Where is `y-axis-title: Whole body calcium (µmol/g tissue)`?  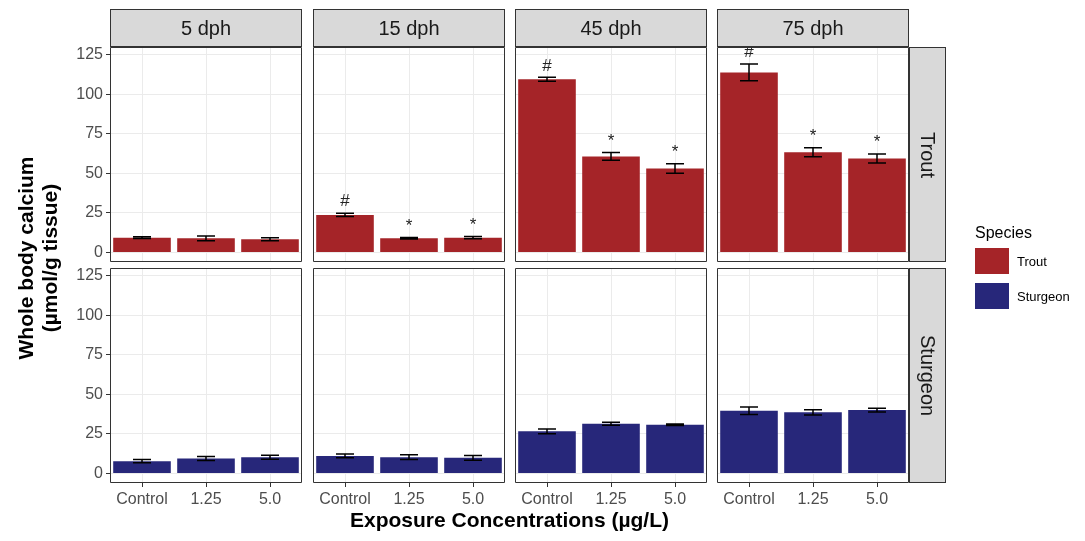
y-axis-title: Whole body calcium (µmol/g tissue) is located at coordinates (38, 258).